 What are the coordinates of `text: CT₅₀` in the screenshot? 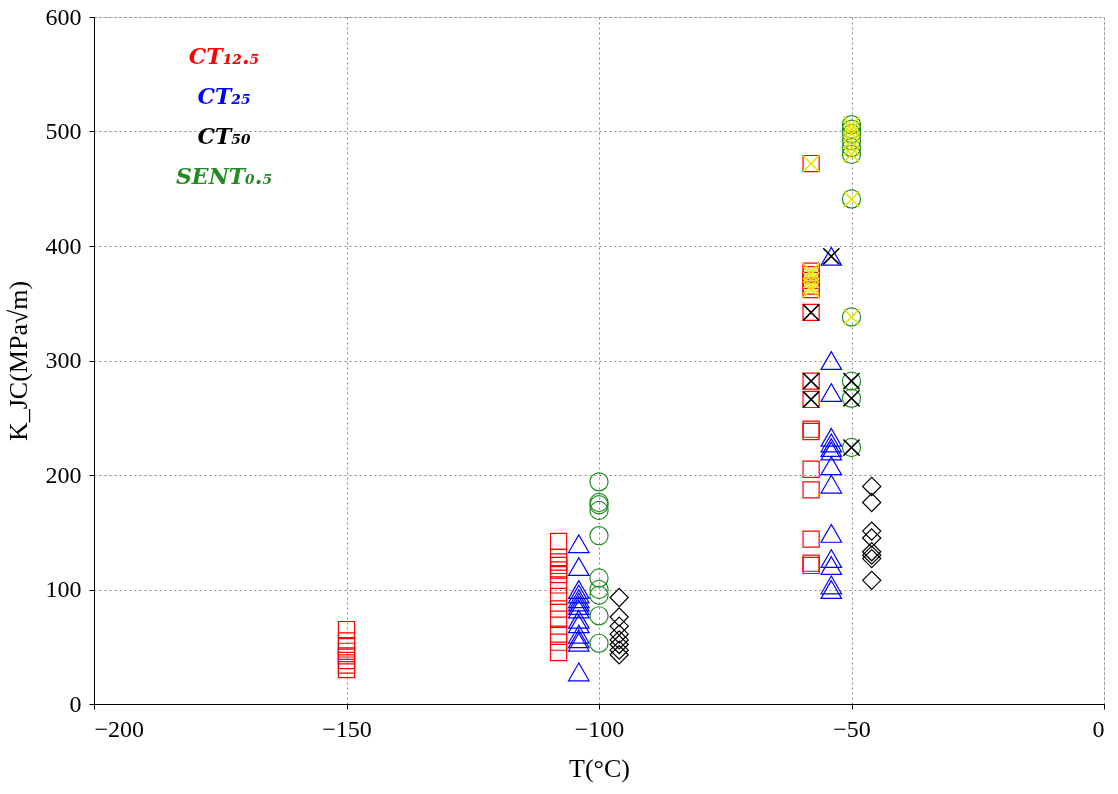 It's located at (224, 136).